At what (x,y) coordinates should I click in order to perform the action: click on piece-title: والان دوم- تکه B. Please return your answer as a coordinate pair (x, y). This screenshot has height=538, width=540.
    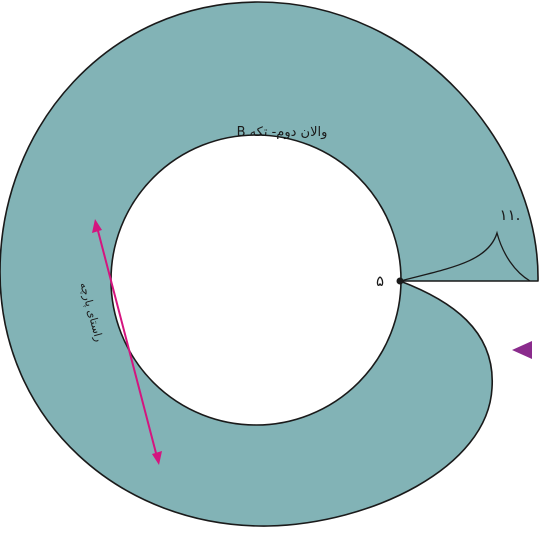
    Looking at the image, I should click on (282, 132).